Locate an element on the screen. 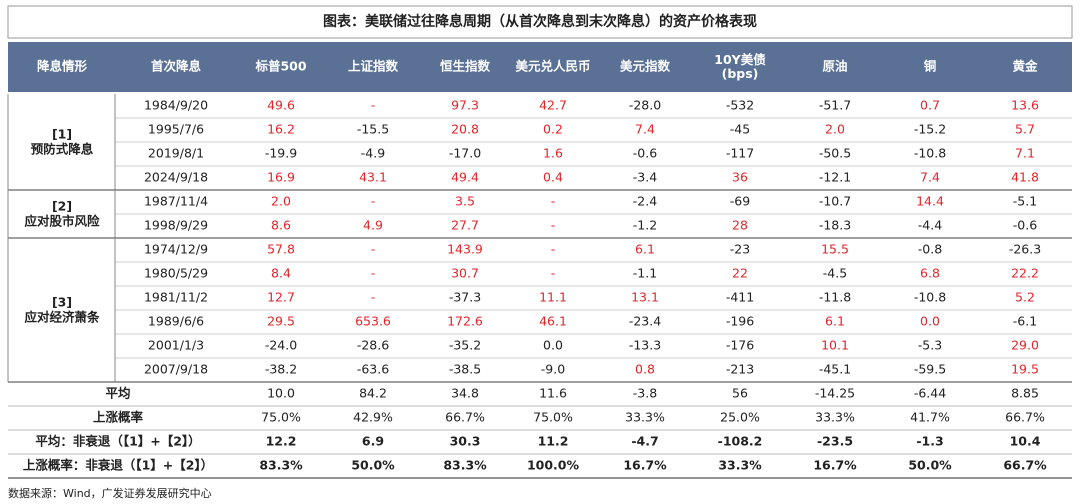 The image size is (1080, 504). header-cell: 美元兑人民币 is located at coordinates (552, 66).